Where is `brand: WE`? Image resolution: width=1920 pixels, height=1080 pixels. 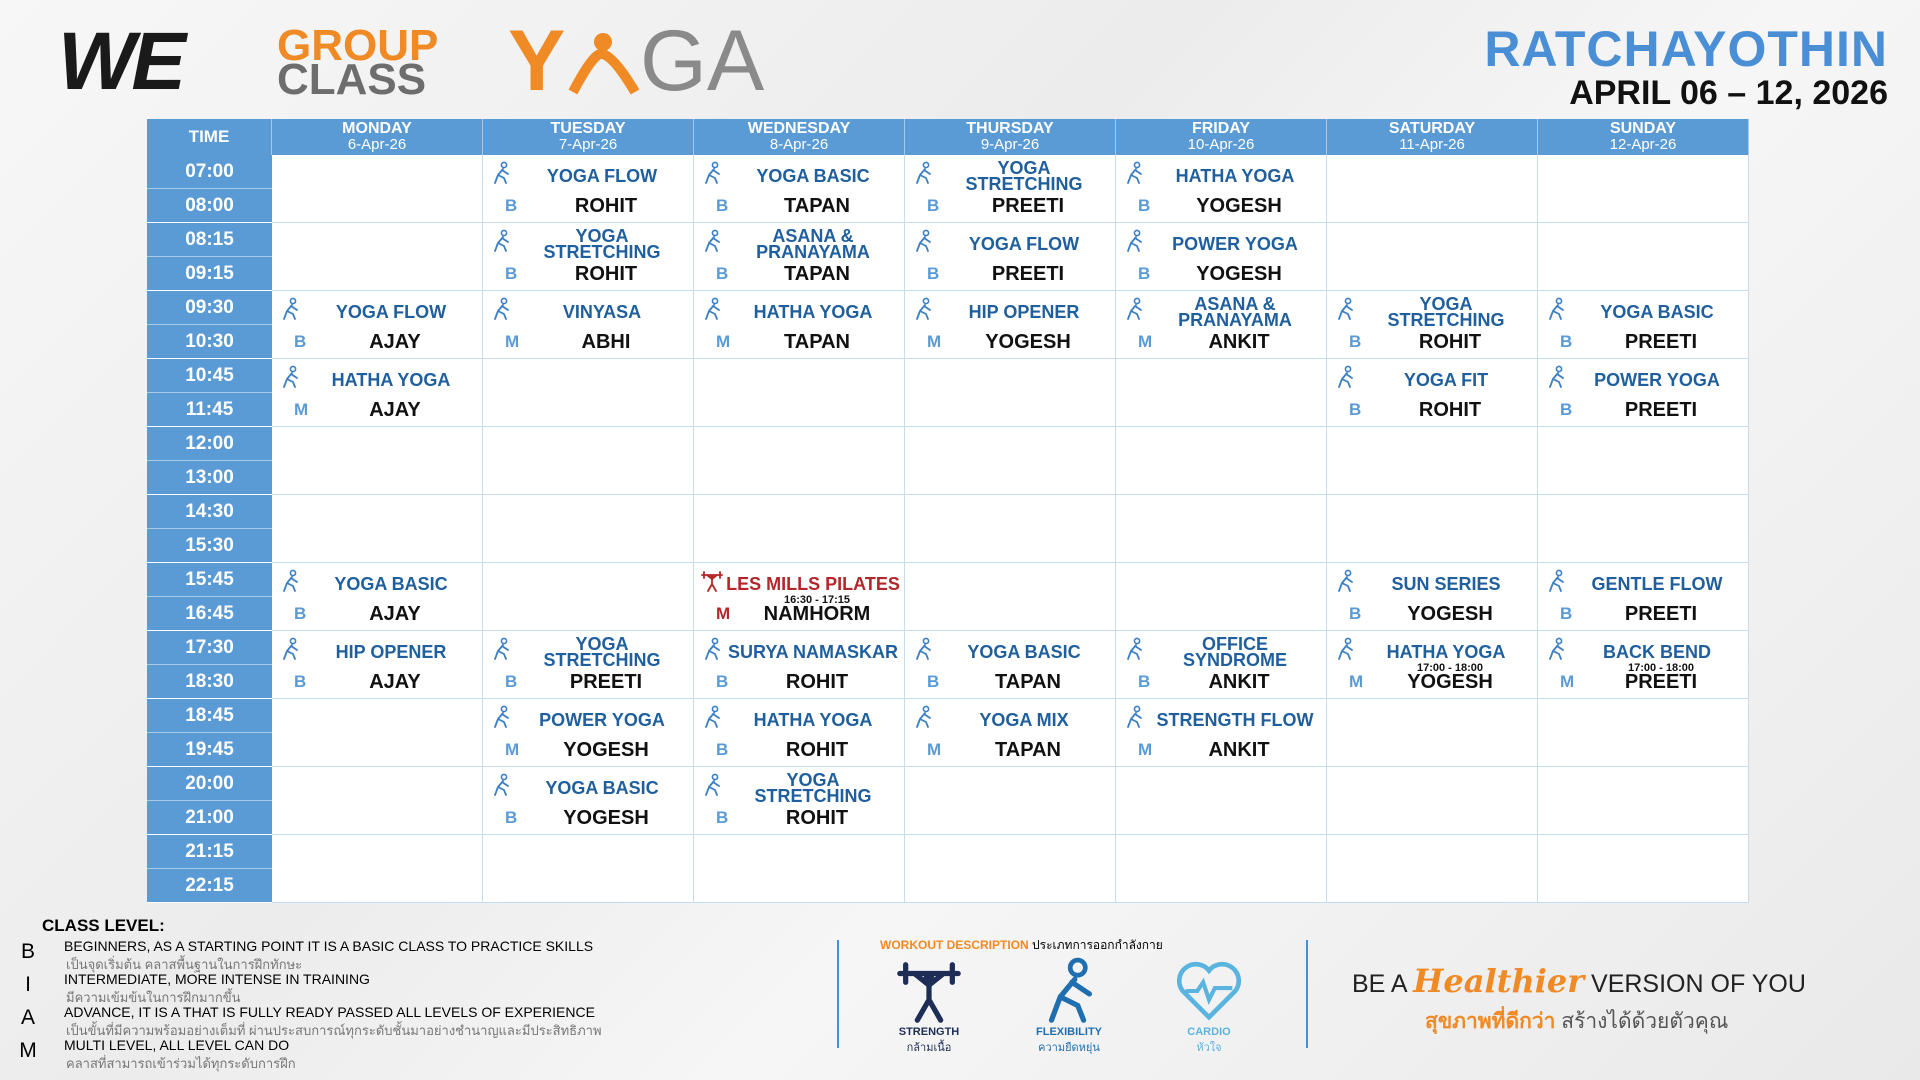 brand: WE is located at coordinates (122, 61).